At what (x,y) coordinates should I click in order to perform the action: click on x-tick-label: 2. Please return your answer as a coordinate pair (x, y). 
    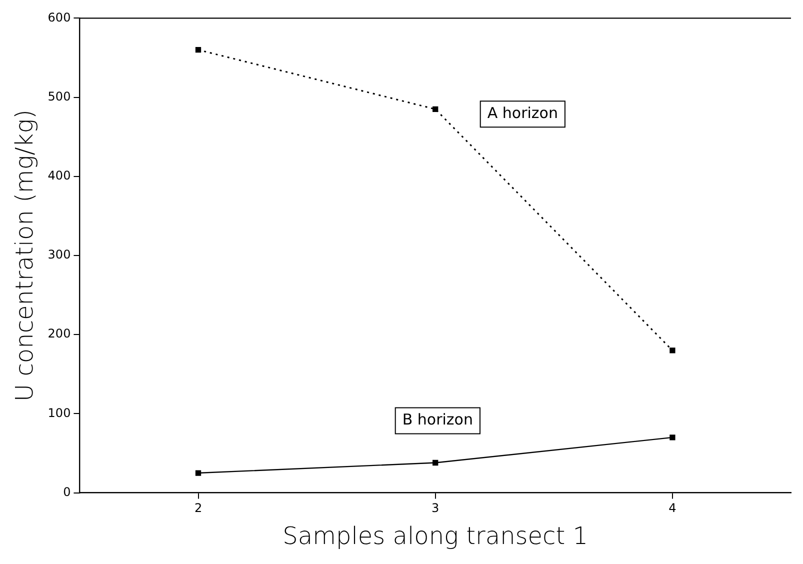
    Looking at the image, I should click on (198, 508).